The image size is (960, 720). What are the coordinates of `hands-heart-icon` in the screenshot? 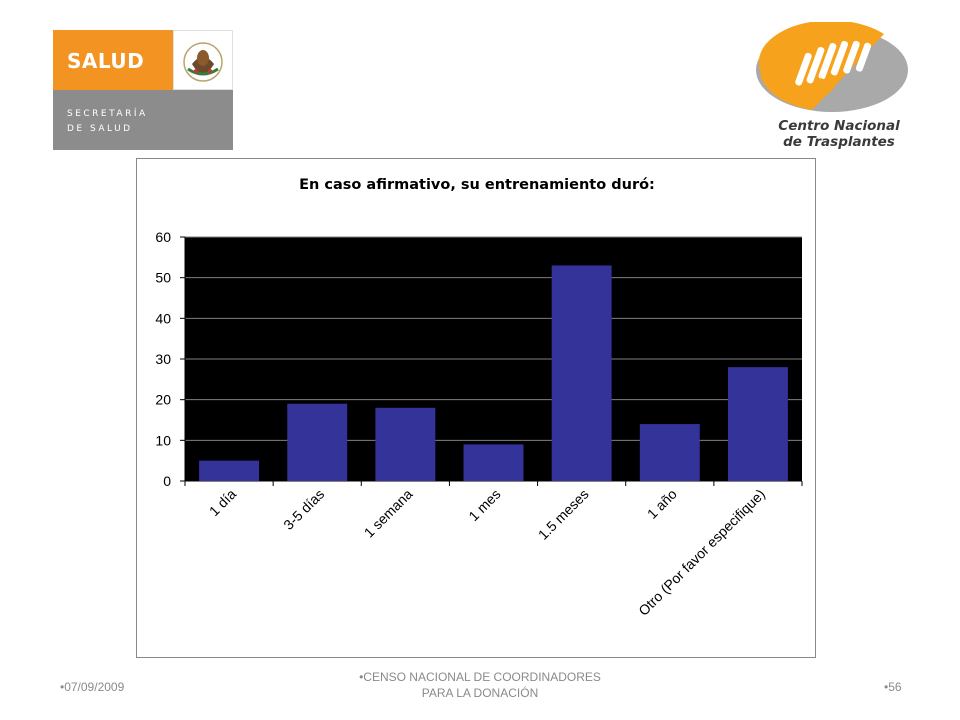 It's located at (832, 66).